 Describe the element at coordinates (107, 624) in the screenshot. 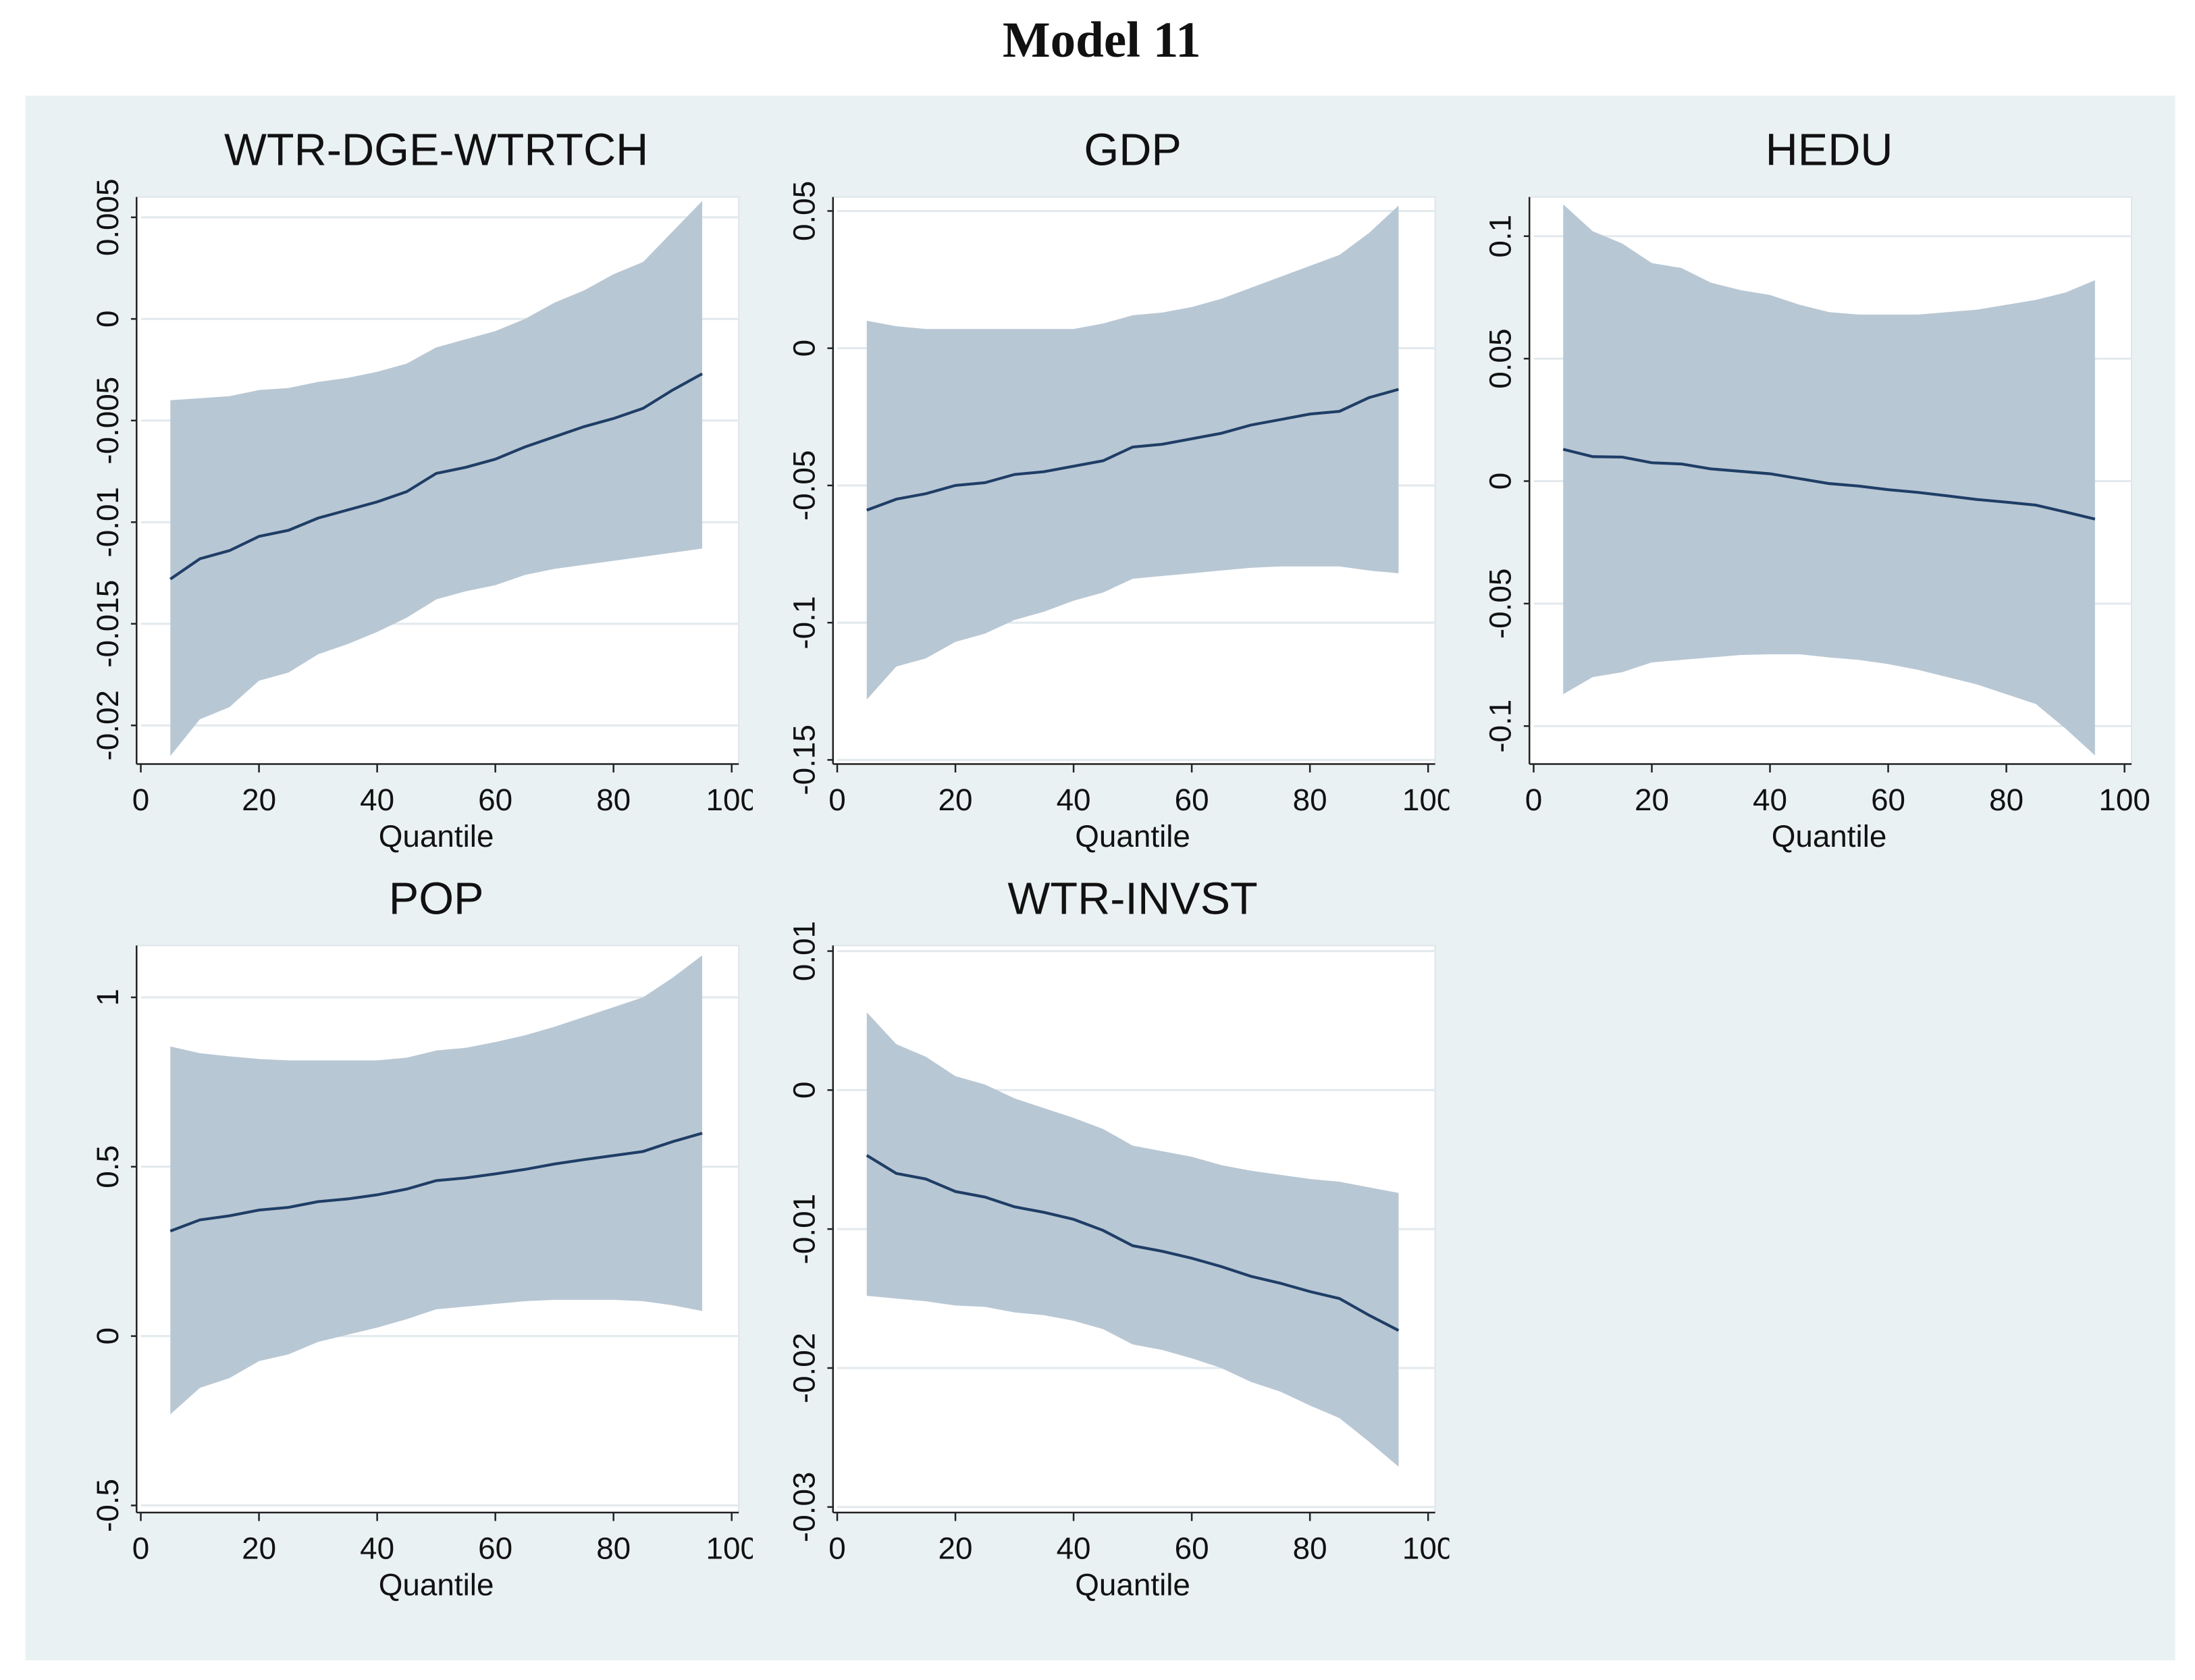

I see `y-tick-label: -0.015` at that location.